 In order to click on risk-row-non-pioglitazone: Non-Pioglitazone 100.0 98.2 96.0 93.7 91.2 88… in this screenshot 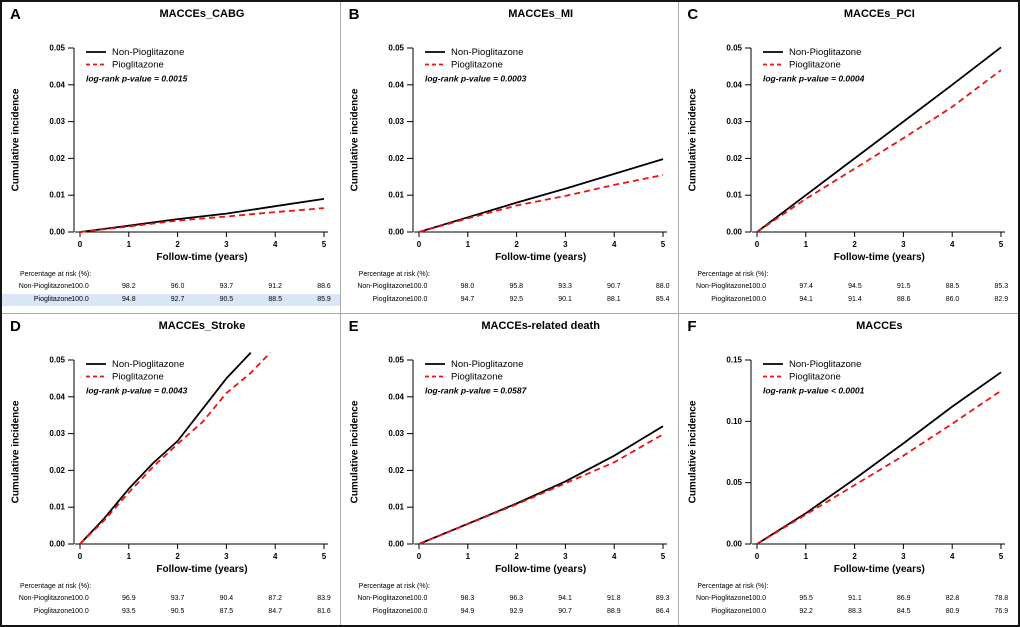, I will do `click(171, 287)`.